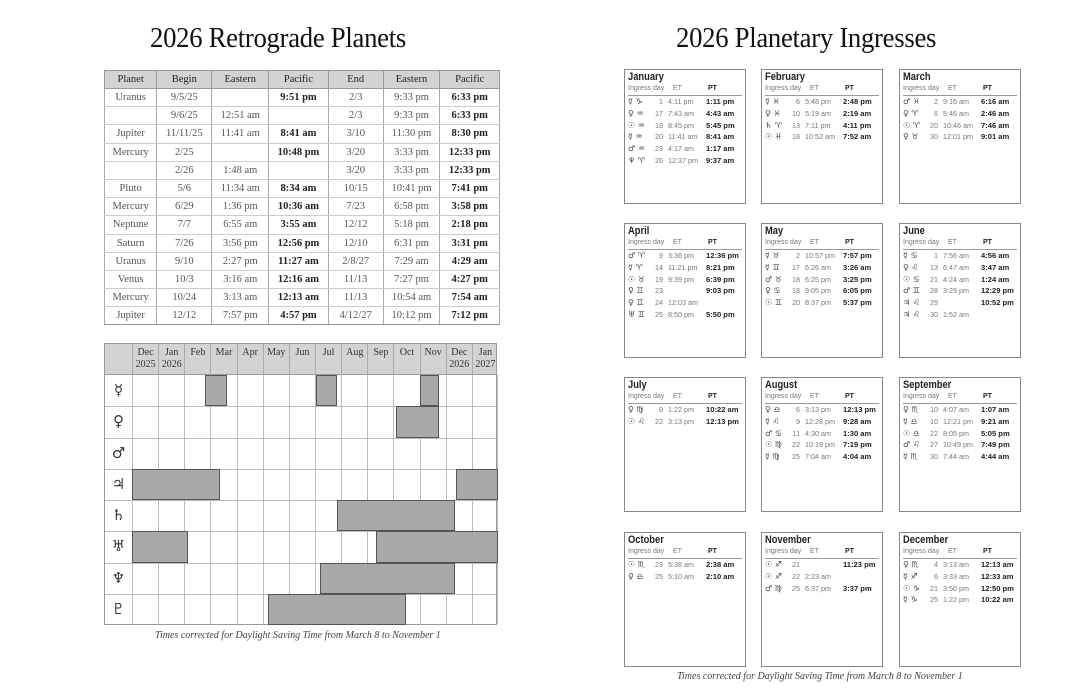  I want to click on ingress-day: 30, so click(934, 457).